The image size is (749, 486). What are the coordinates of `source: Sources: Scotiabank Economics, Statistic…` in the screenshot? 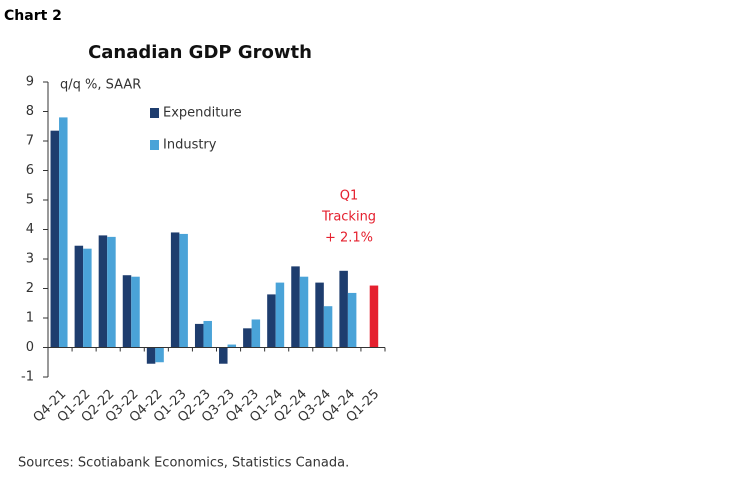 It's located at (183, 463).